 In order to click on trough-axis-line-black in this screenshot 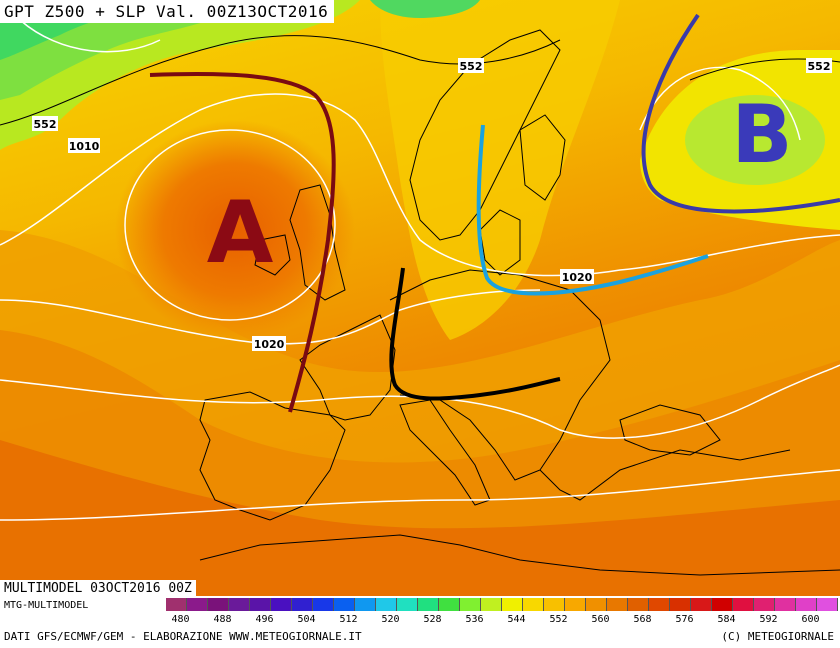, I will do `click(475, 334)`.